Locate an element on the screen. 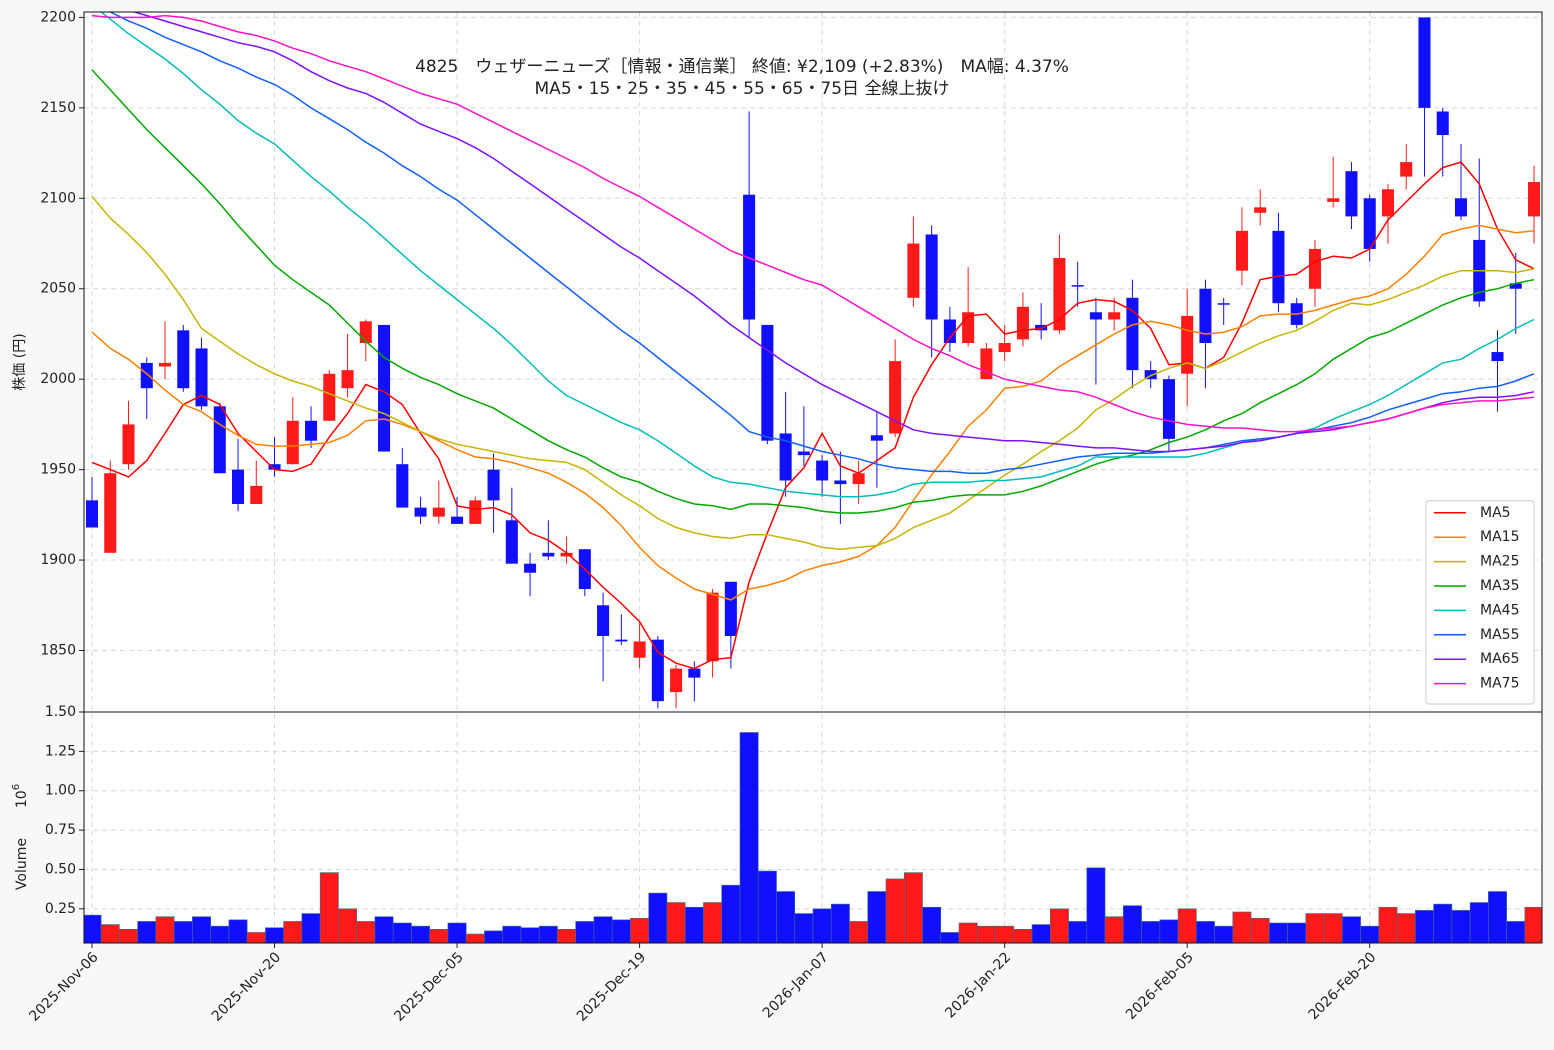  y-tick-label: 1900 is located at coordinates (58, 560).